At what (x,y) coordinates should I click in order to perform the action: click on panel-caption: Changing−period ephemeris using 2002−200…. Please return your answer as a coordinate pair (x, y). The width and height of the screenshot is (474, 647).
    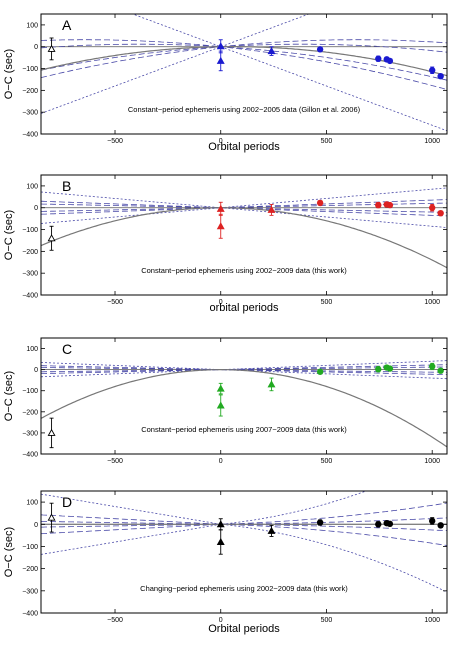
    Looking at the image, I should click on (244, 588).